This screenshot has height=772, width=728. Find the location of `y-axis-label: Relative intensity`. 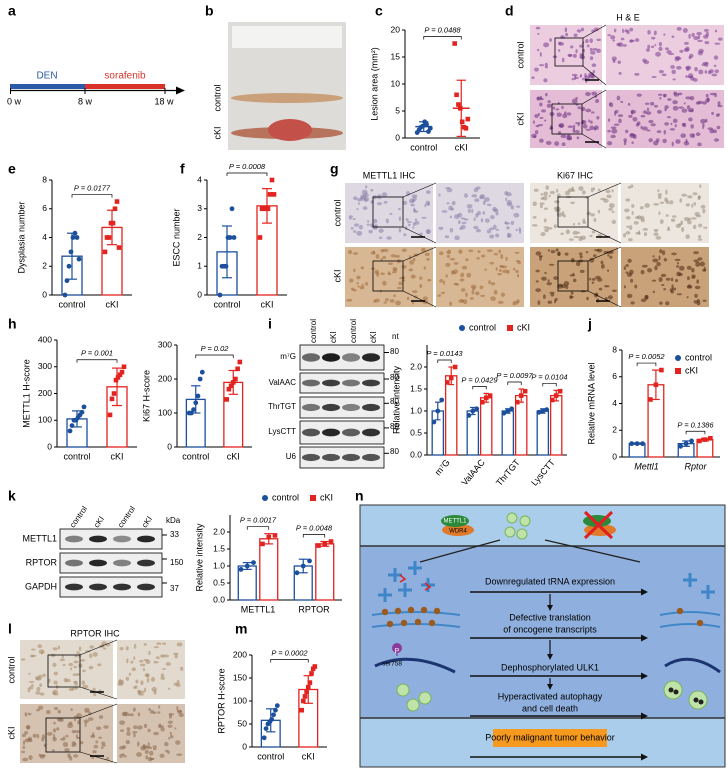

y-axis-label: Relative intensity is located at coordinates (199, 557).